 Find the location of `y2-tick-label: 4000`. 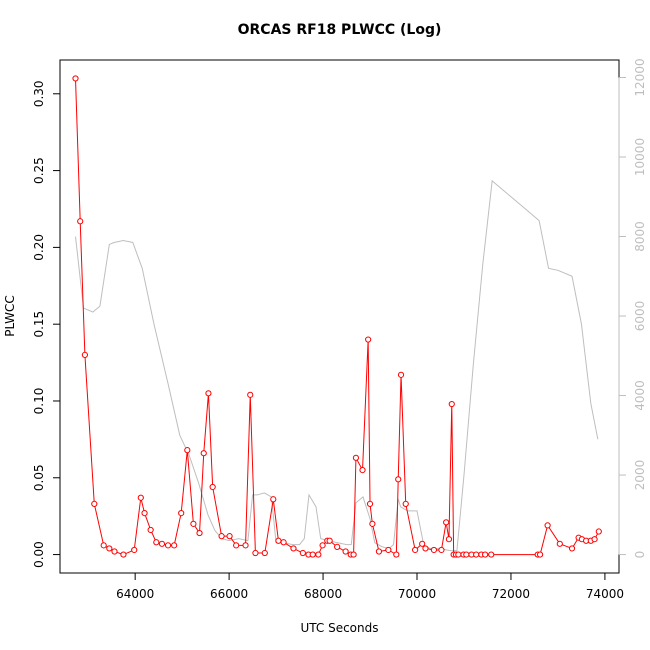

y2-tick-label: 4000 is located at coordinates (640, 395).